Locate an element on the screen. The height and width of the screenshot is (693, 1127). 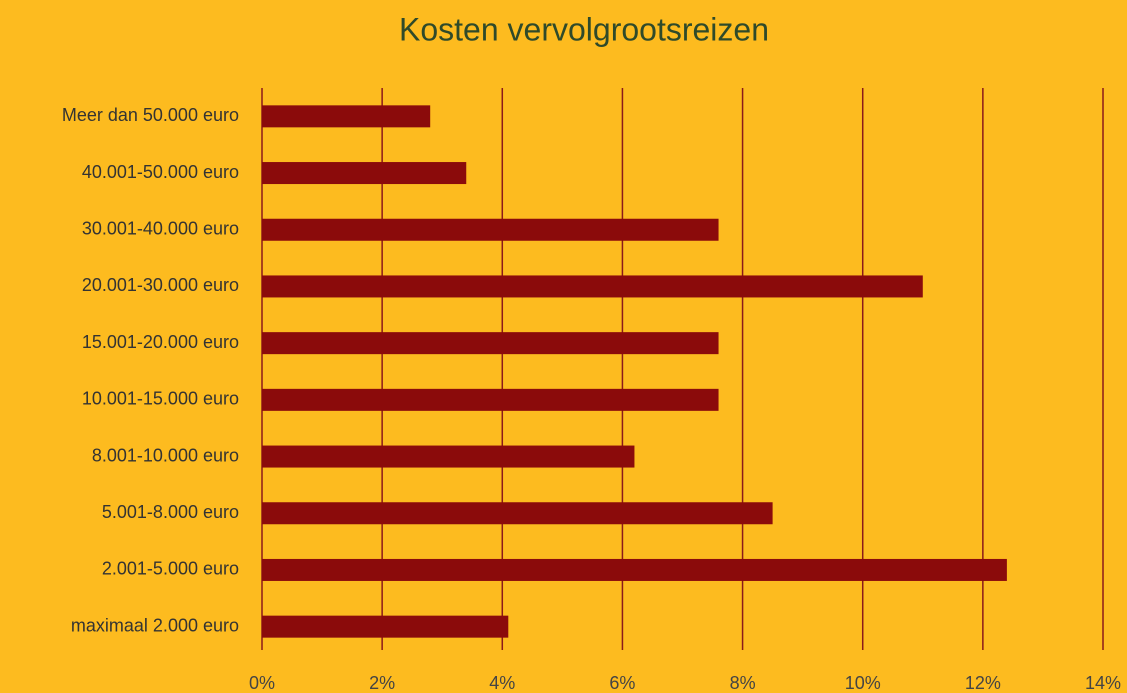
y-tick-label: 5.001-8.000 euro is located at coordinates (170, 512).